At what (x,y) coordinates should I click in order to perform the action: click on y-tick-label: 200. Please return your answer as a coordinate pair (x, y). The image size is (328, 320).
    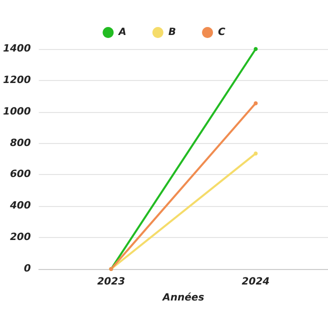
    Looking at the image, I should click on (20, 238).